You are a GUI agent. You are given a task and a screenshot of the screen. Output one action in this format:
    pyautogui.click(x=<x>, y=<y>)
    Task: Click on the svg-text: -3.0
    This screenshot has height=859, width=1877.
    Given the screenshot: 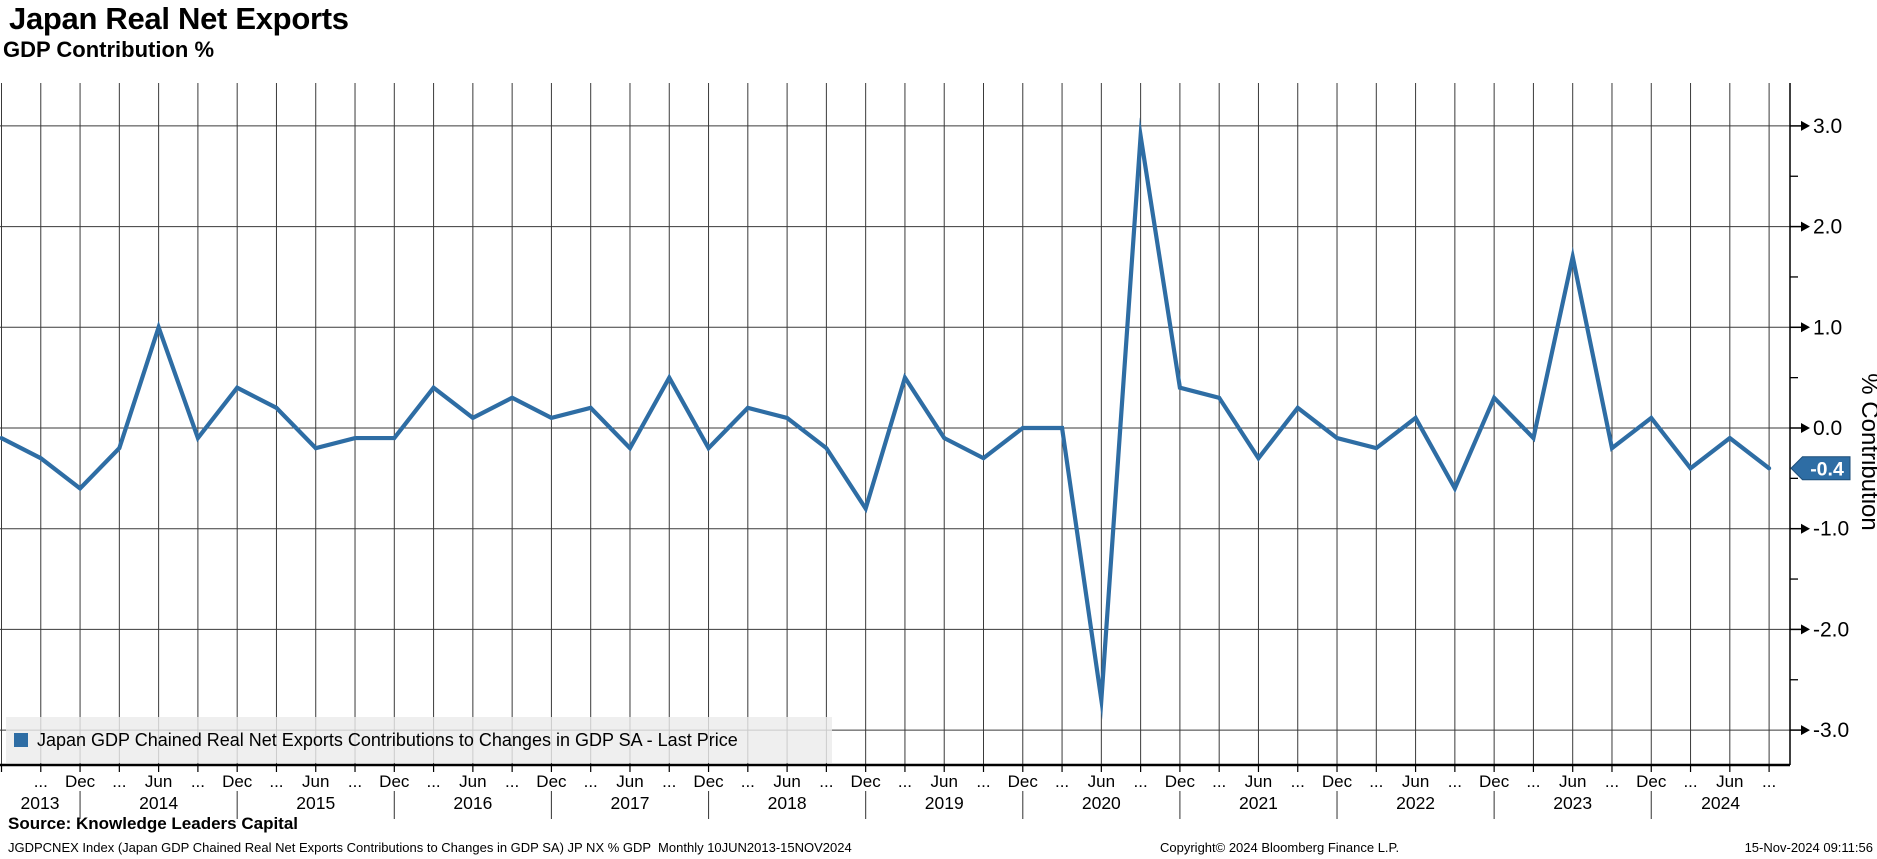 What is the action you would take?
    pyautogui.click(x=1831, y=730)
    